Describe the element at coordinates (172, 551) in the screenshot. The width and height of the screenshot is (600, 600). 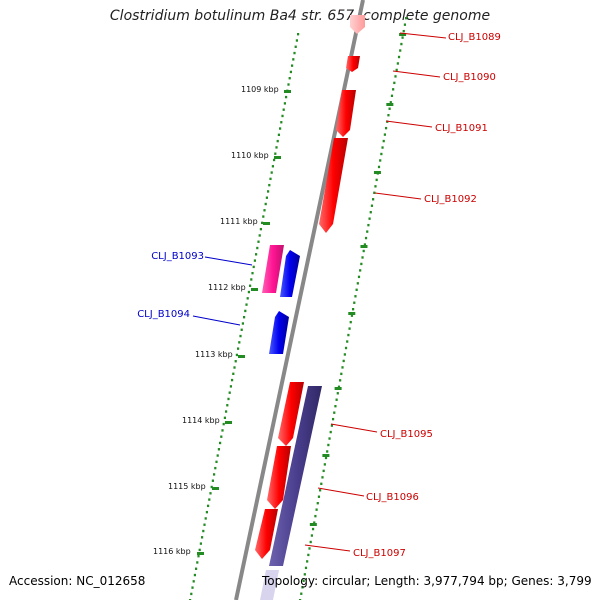
I see `kbp-label: 1116 kbp` at that location.